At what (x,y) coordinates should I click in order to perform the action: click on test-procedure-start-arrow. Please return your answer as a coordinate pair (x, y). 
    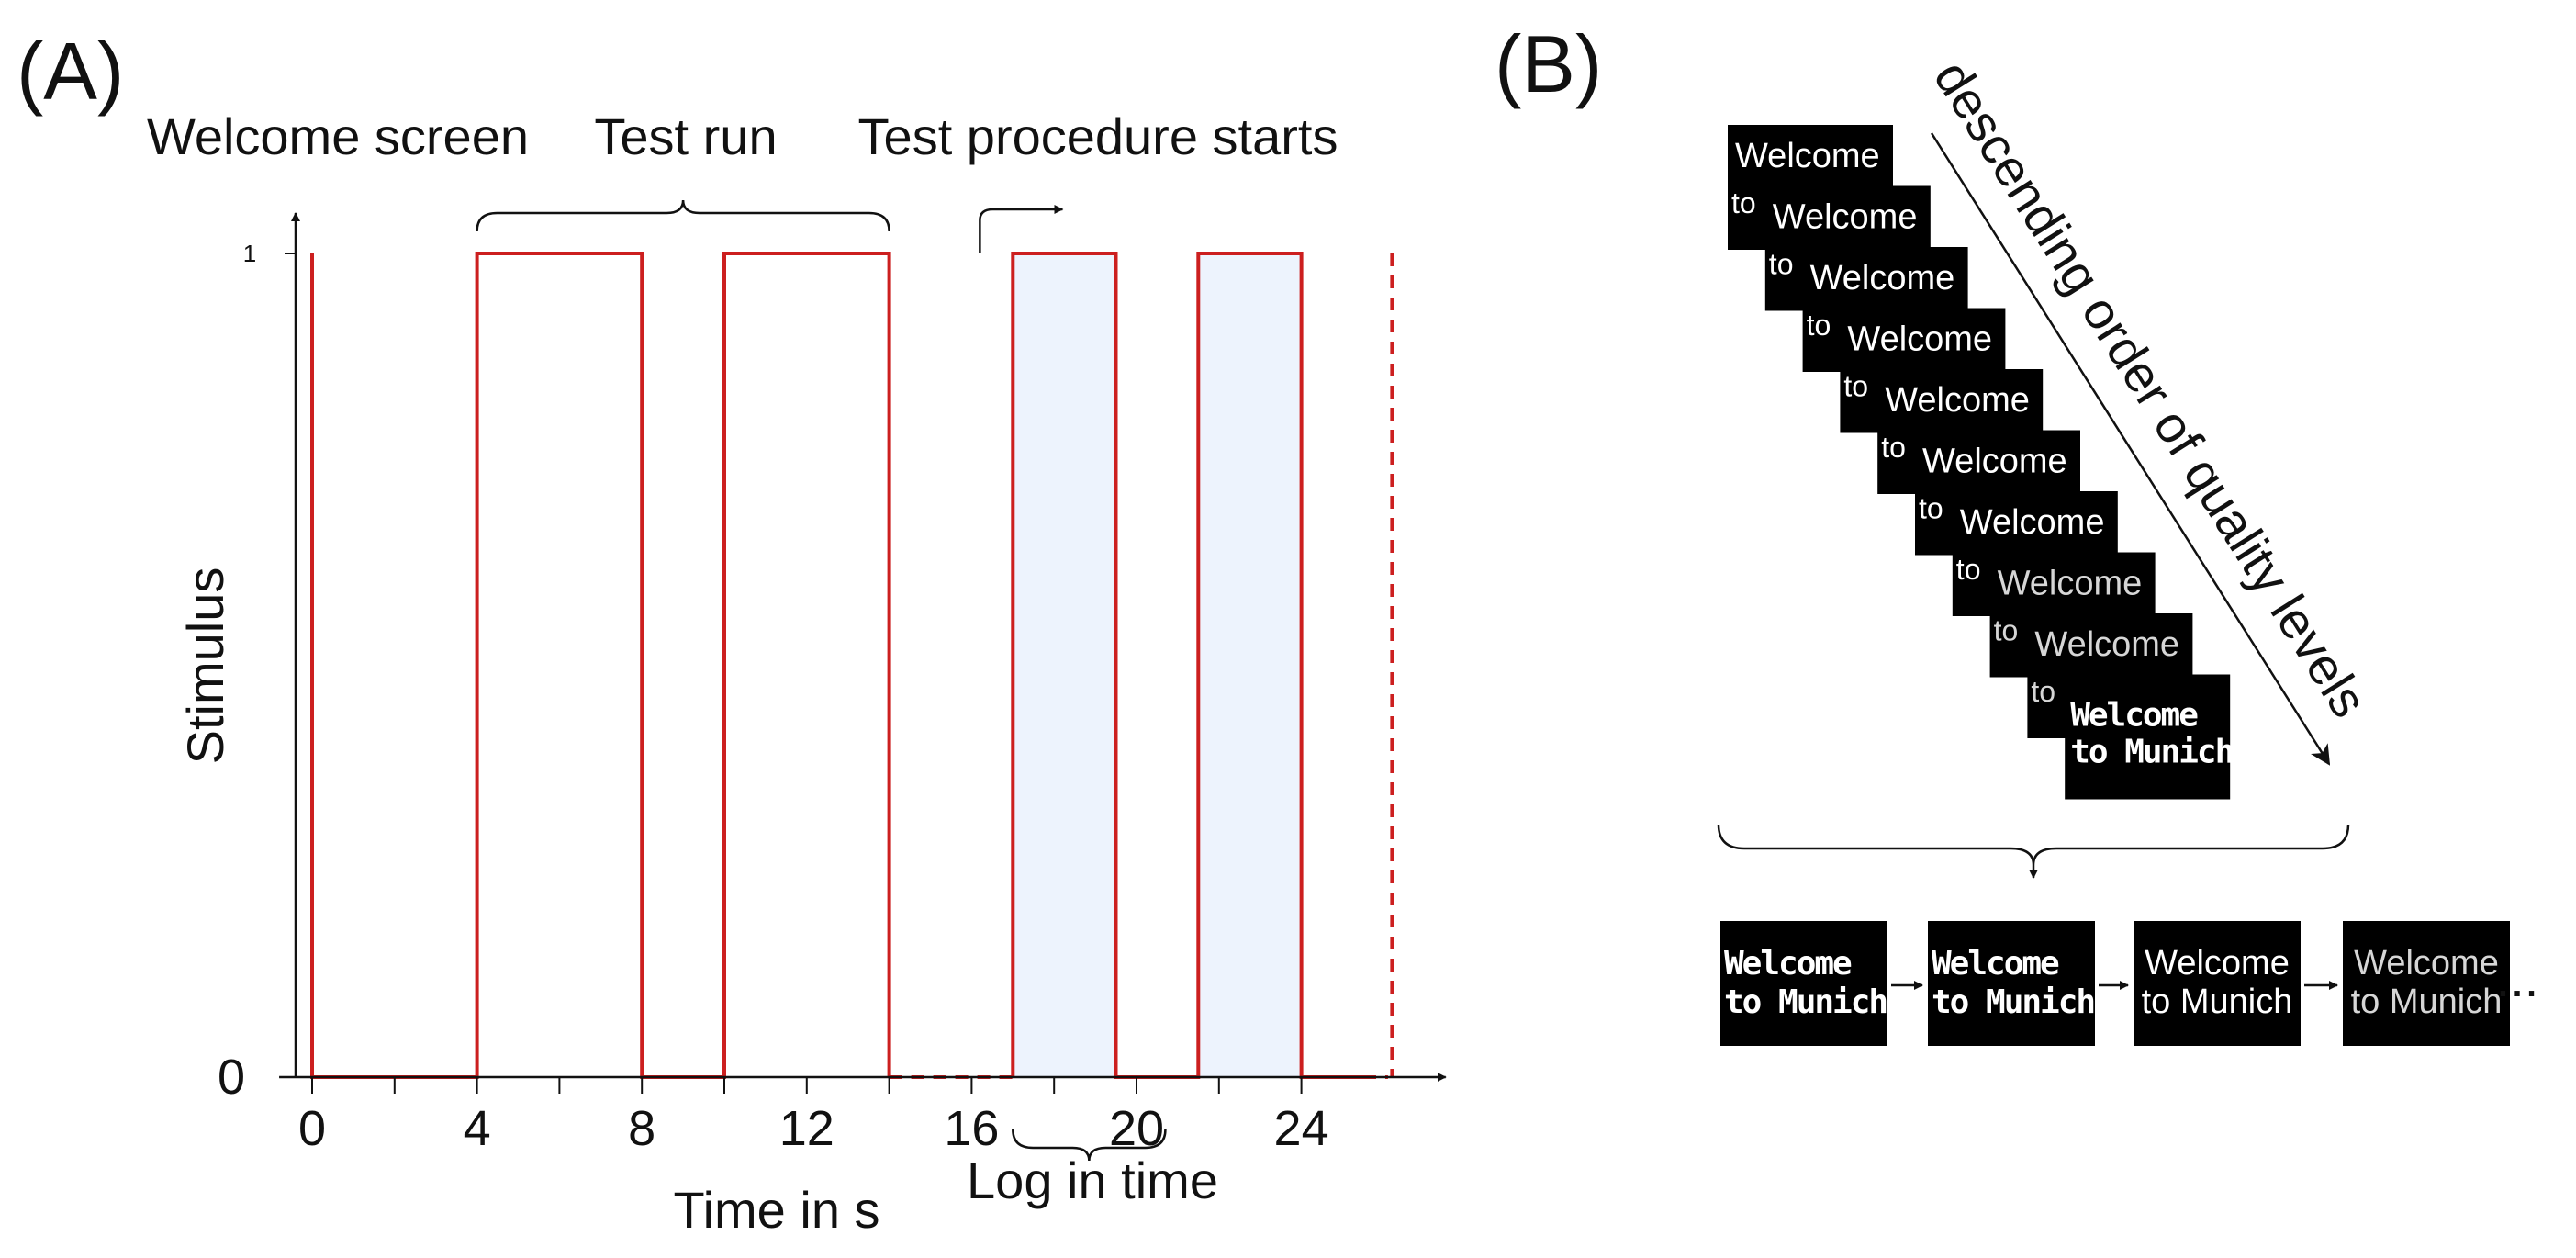
    Looking at the image, I should click on (1021, 229).